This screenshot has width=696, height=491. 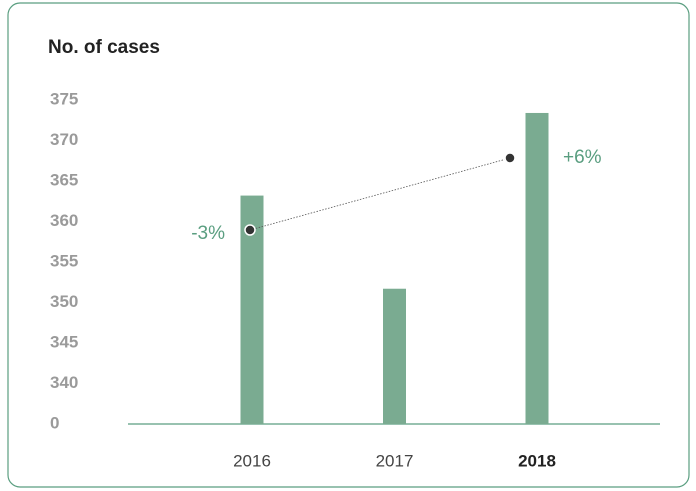 What do you see at coordinates (64, 260) in the screenshot?
I see `y-tick-label: 355` at bounding box center [64, 260].